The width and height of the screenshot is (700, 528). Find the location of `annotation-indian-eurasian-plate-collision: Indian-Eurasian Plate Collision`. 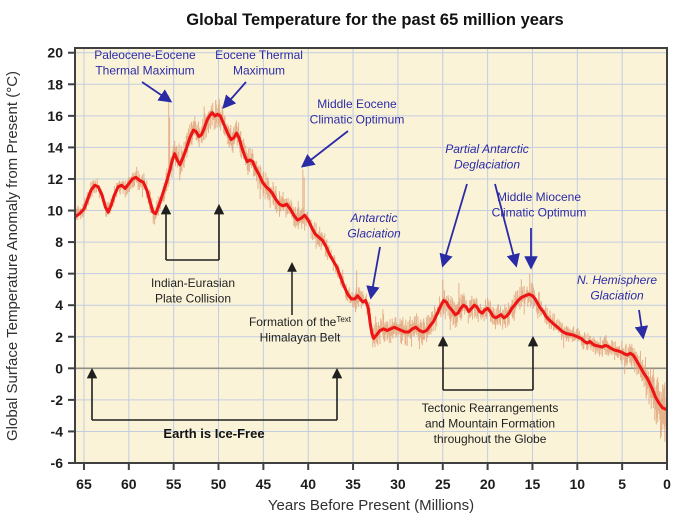

annotation-indian-eurasian-plate-collision: Indian-Eurasian Plate Collision is located at coordinates (193, 254).